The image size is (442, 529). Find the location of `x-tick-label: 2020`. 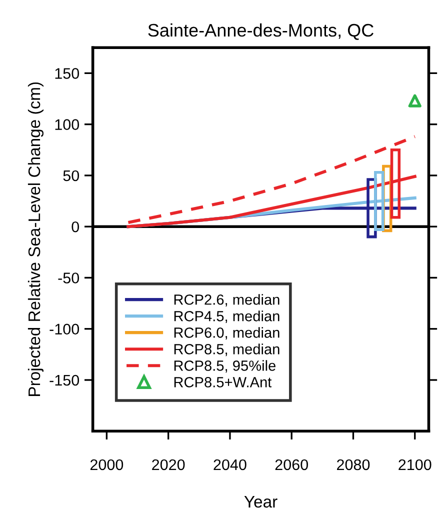

x-tick-label: 2020 is located at coordinates (168, 464).